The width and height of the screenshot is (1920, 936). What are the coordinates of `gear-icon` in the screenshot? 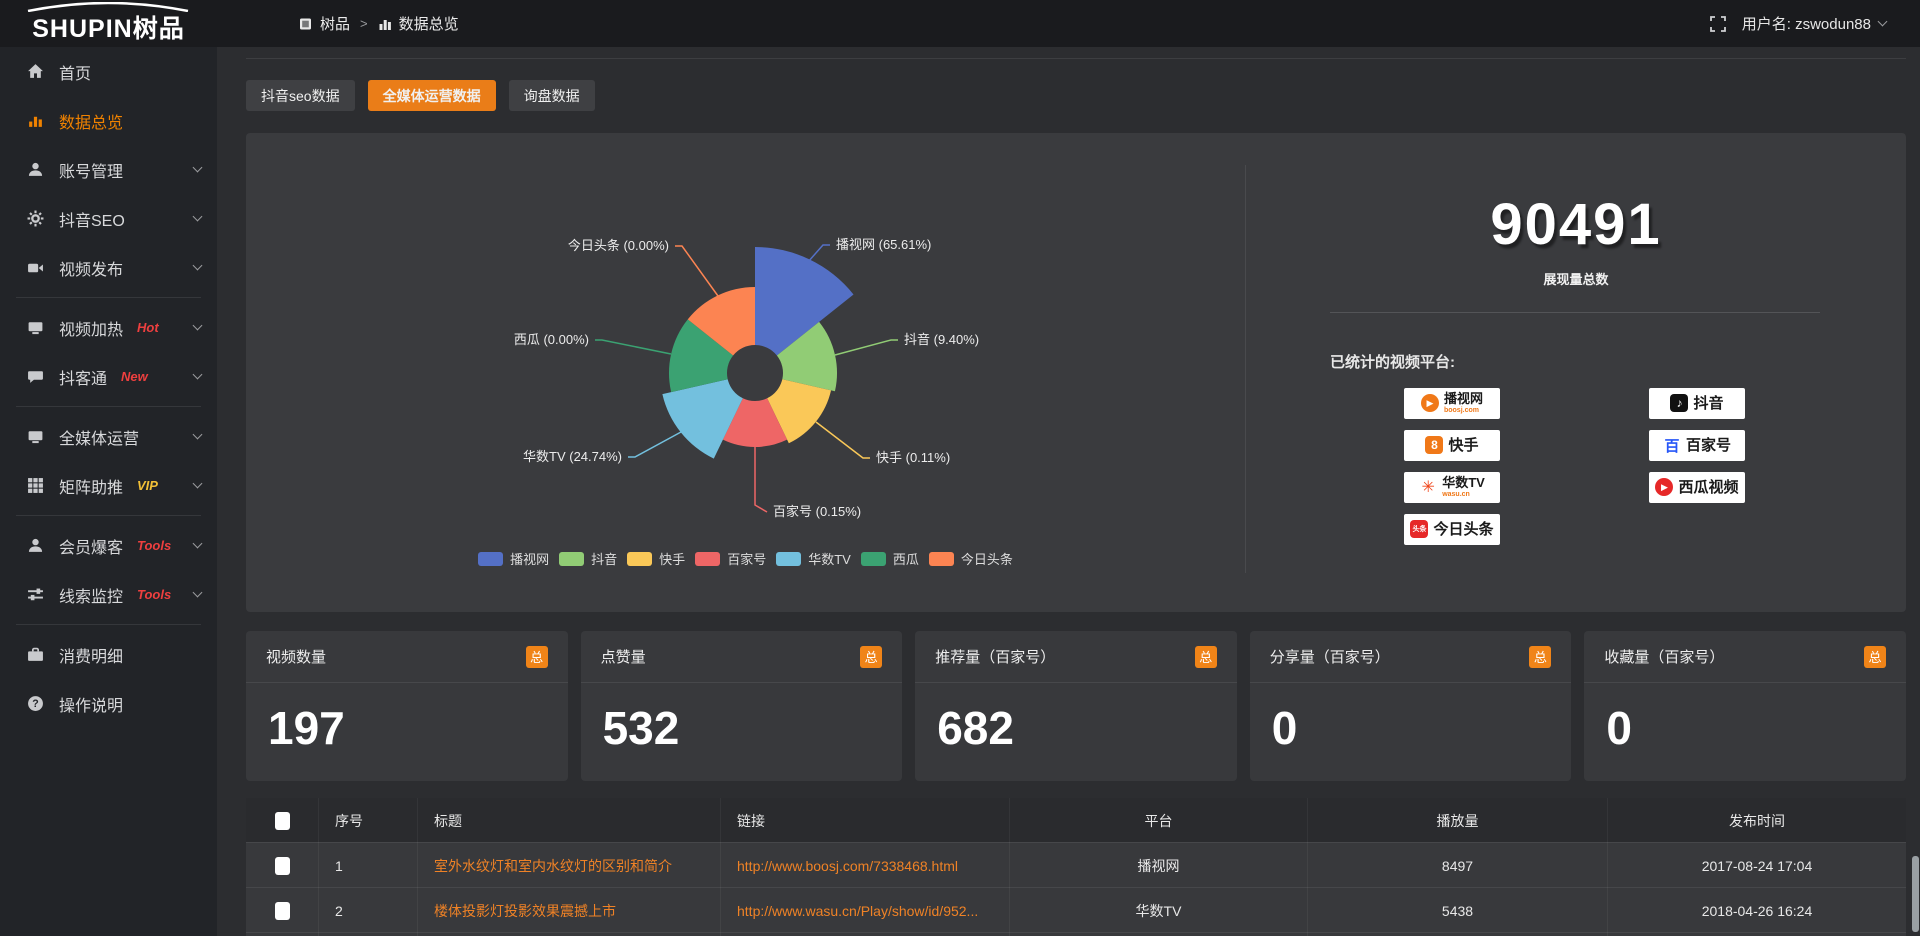 It's located at (35, 218).